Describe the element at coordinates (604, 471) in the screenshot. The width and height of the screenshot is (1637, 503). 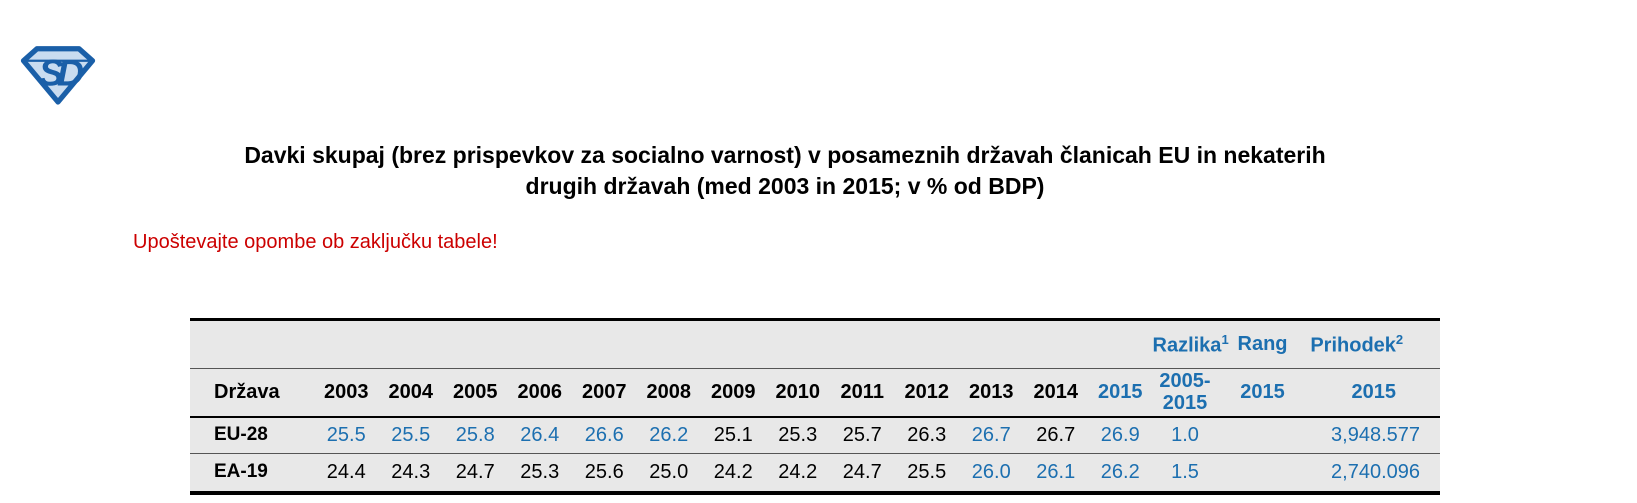
I see `cell-year-value: 25.6` at that location.